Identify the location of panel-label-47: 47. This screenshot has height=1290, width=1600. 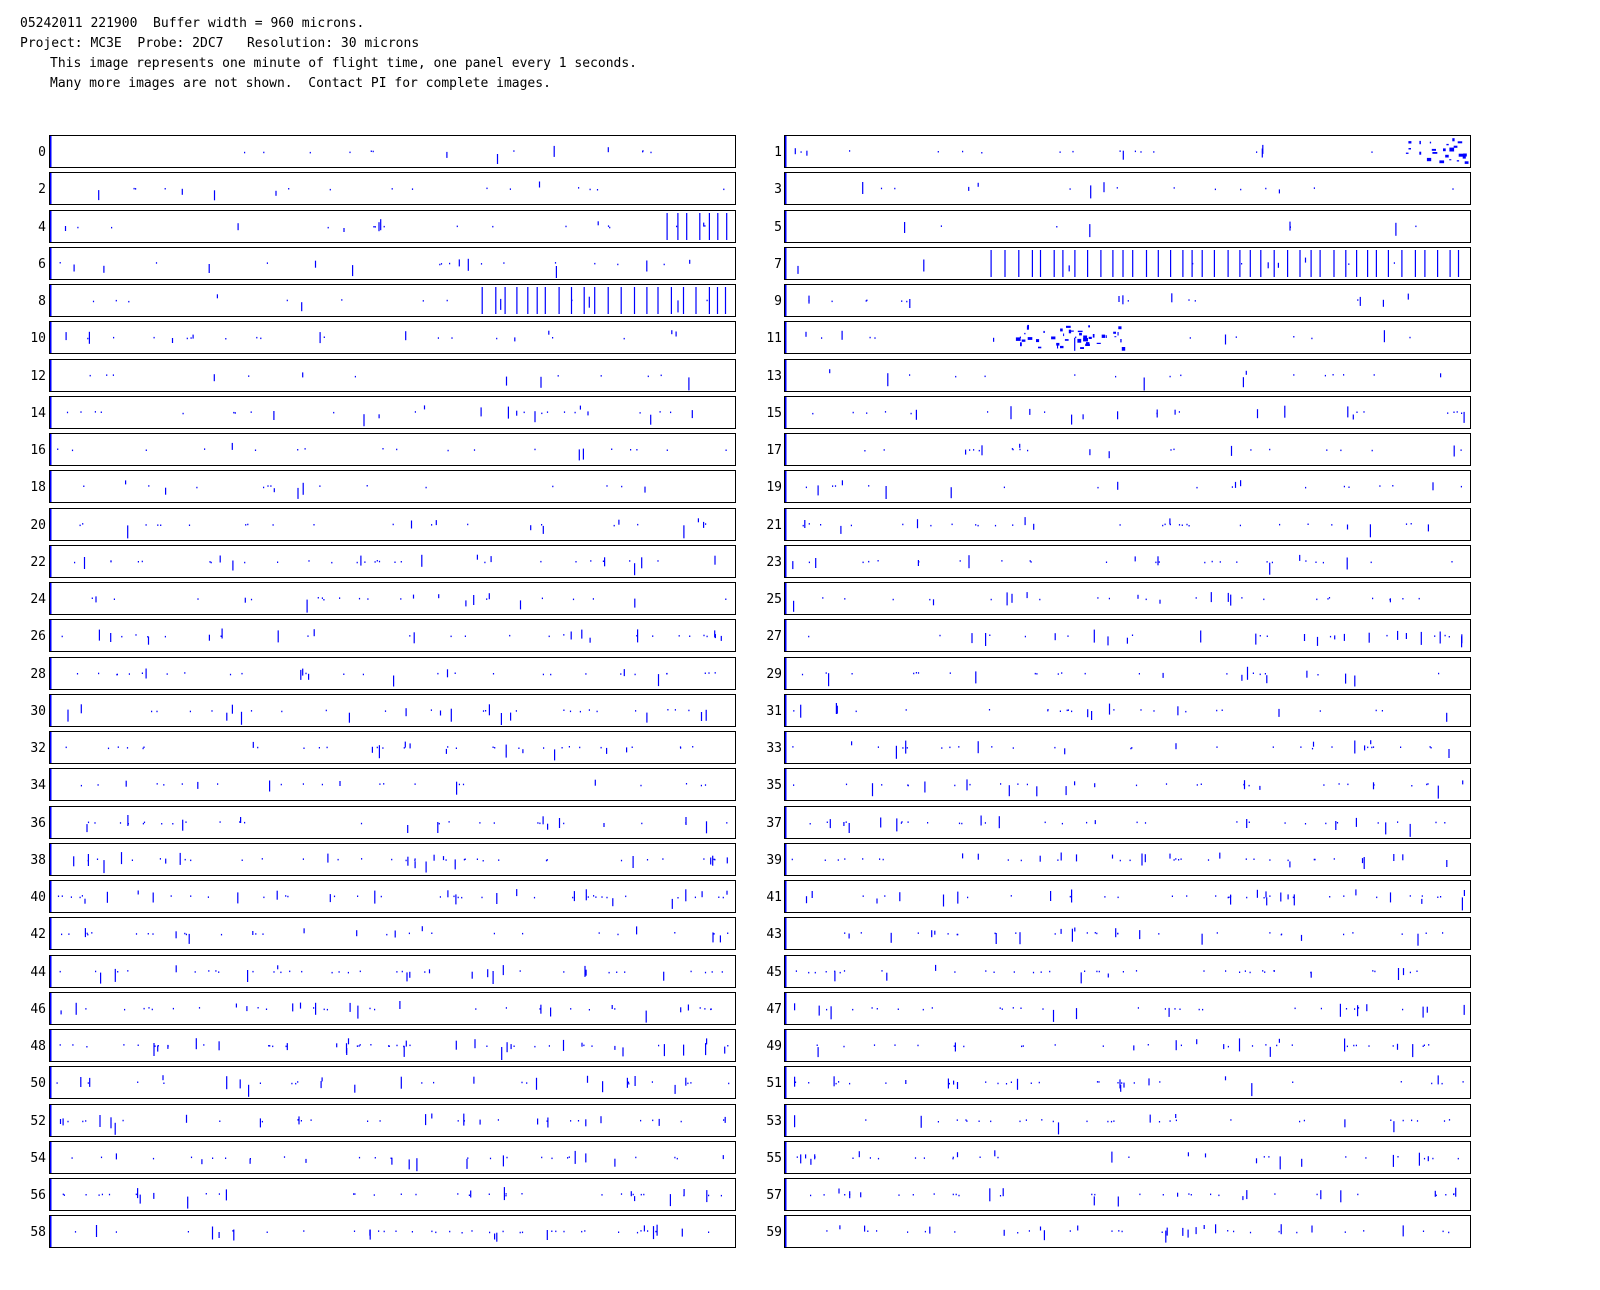
(774, 1009).